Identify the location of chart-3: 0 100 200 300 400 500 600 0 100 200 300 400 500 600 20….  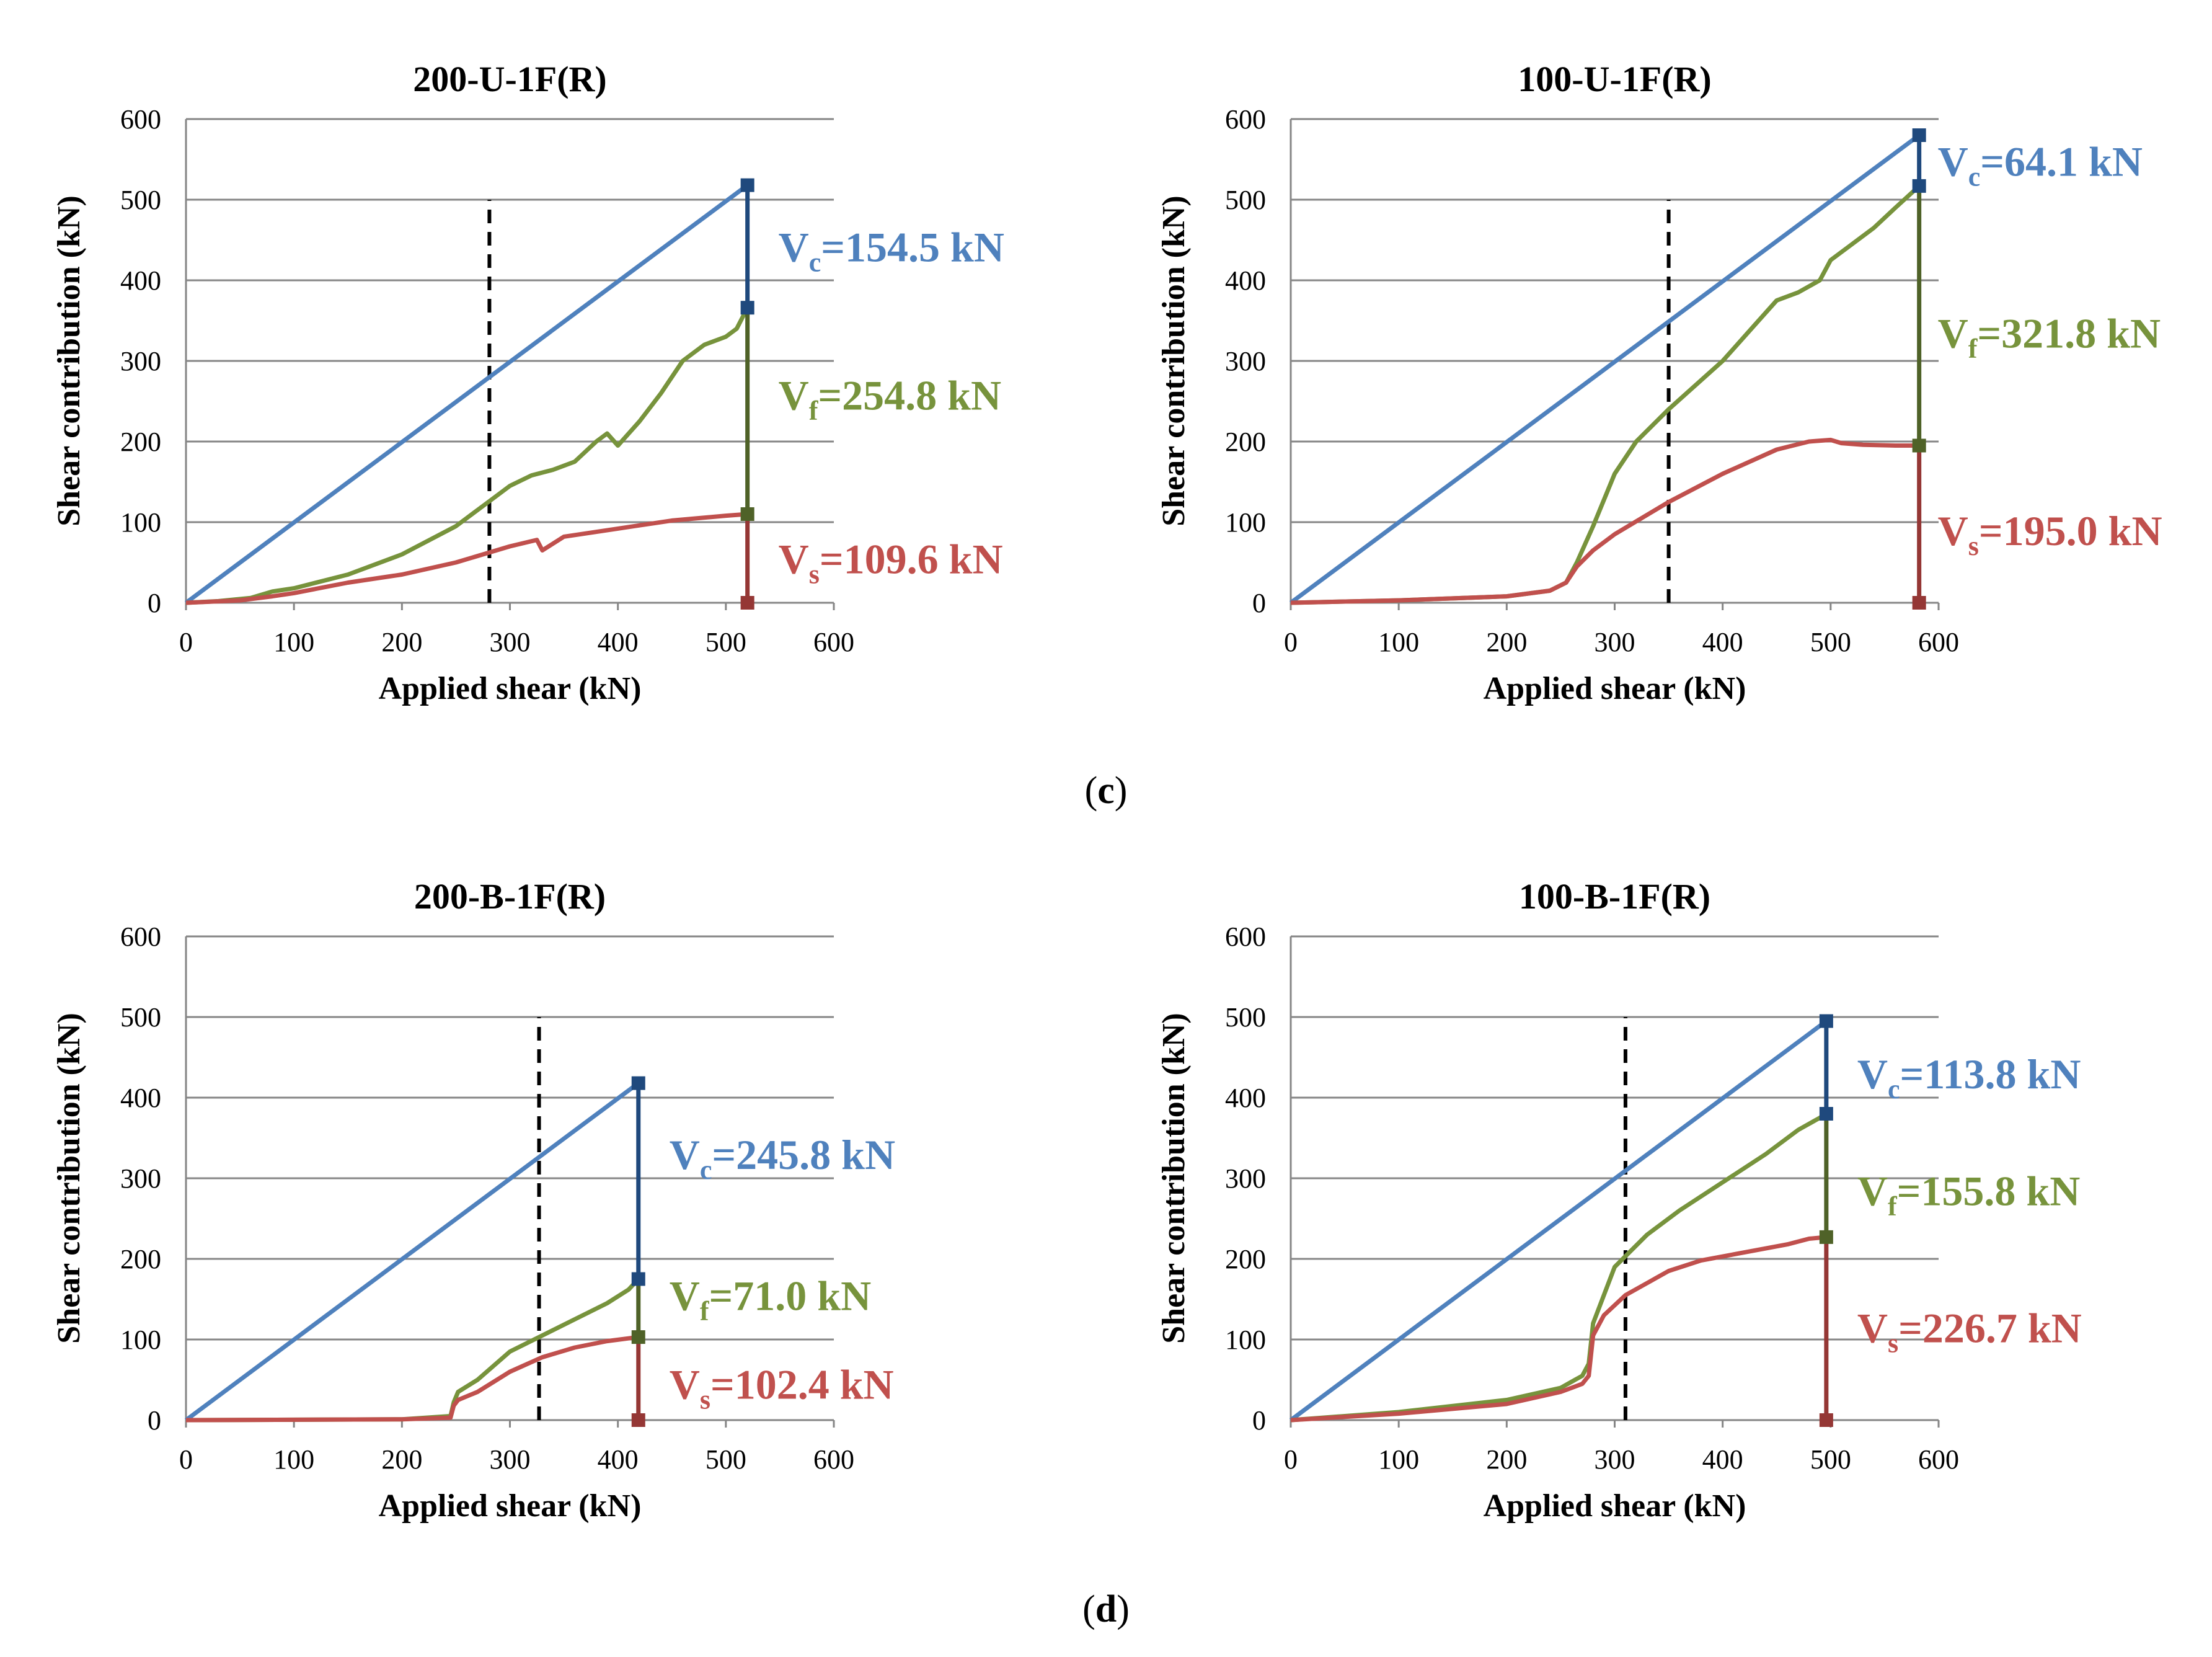
(473, 1200).